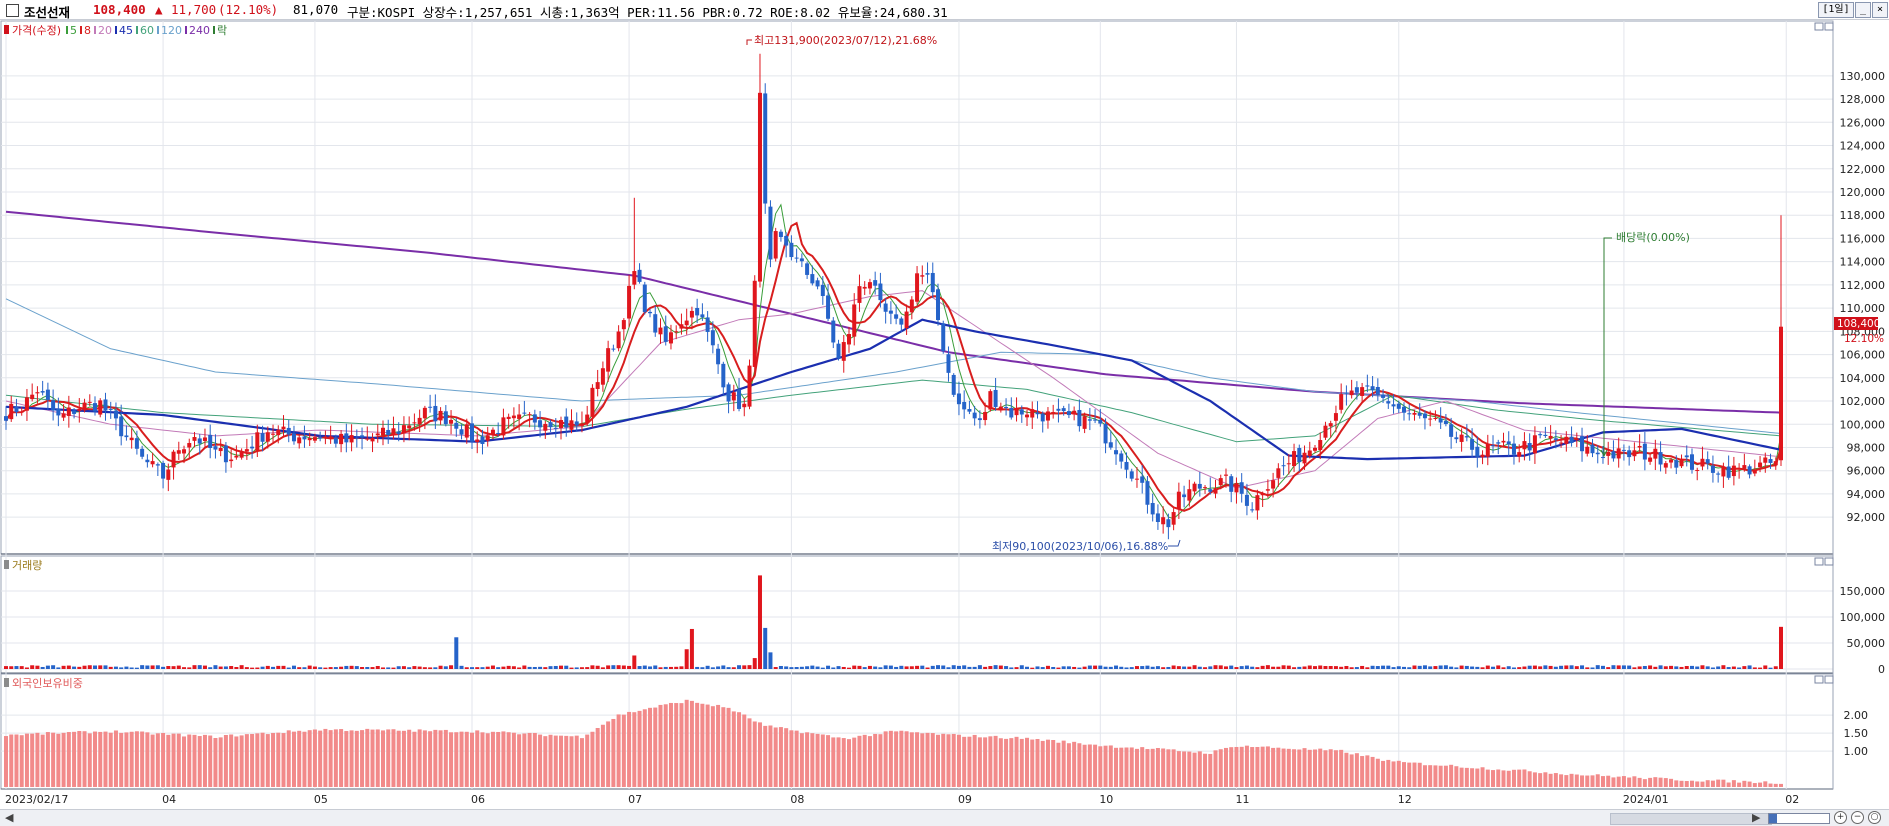  Describe the element at coordinates (635, 799) in the screenshot. I see `time-tick-label: 07` at that location.